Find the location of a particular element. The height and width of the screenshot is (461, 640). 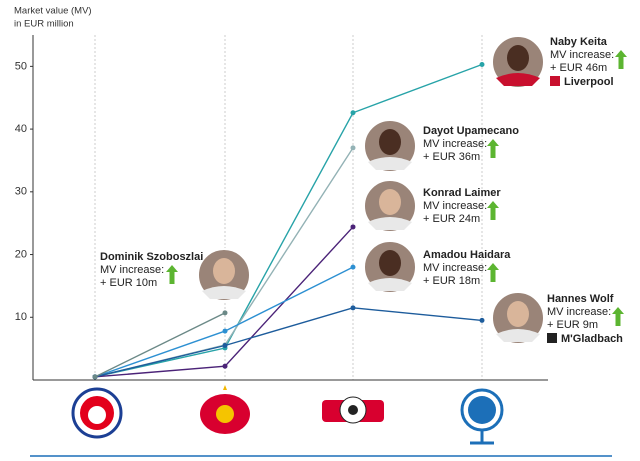

mv-amount: + EUR 9m is located at coordinates (572, 325).